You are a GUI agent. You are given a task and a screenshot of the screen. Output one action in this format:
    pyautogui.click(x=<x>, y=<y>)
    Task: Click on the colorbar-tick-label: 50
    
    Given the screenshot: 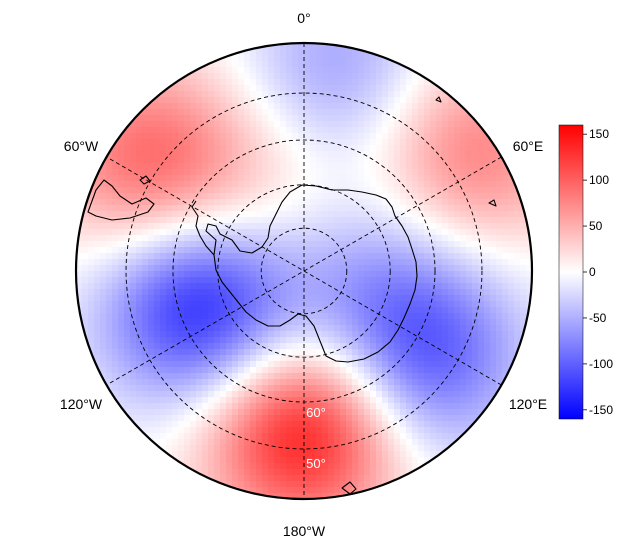 What is the action you would take?
    pyautogui.click(x=596, y=226)
    